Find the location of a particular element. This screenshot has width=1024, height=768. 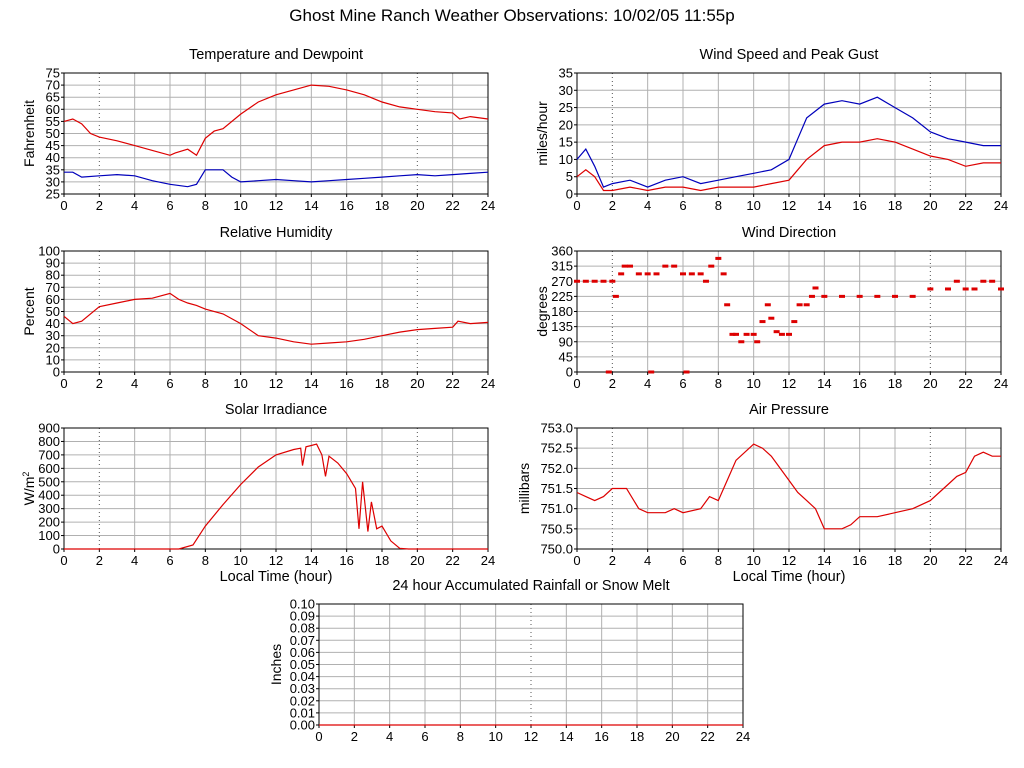

y-tick-label: 751.5 is located at coordinates (556, 488).